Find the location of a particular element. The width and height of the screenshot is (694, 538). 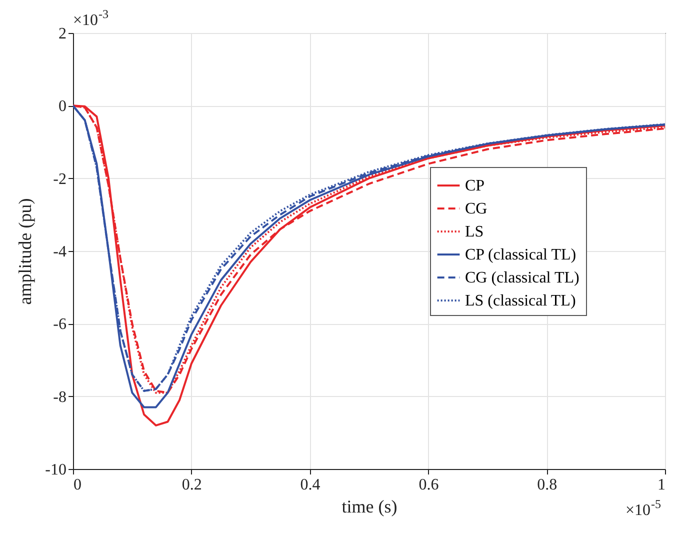

legend-label: CP (classical TL) is located at coordinates (520, 255).